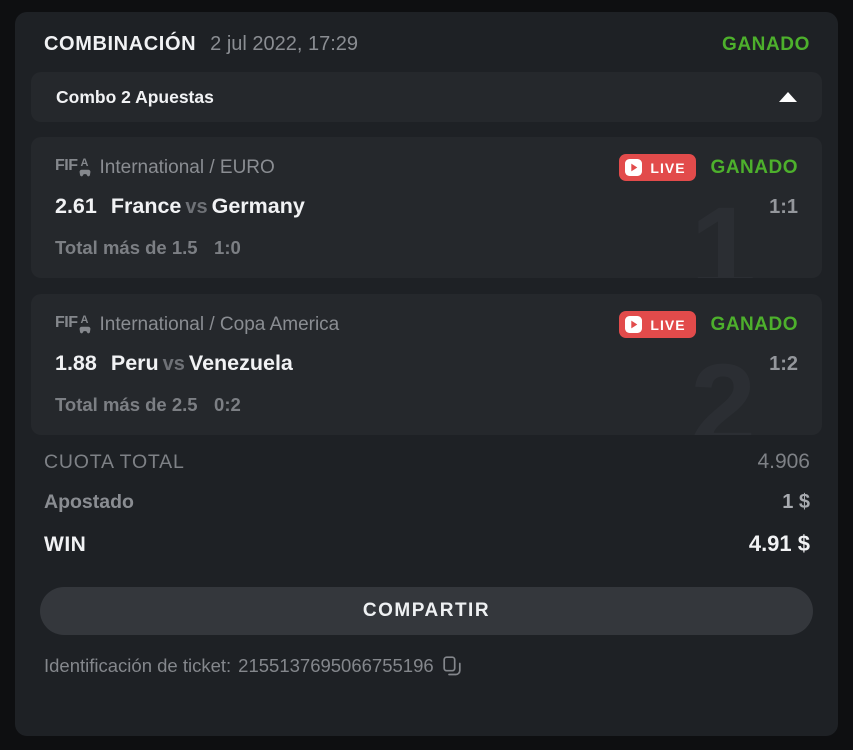 The height and width of the screenshot is (750, 853). Describe the element at coordinates (427, 502) in the screenshot. I see `stake-row: Apostado 1 $` at that location.